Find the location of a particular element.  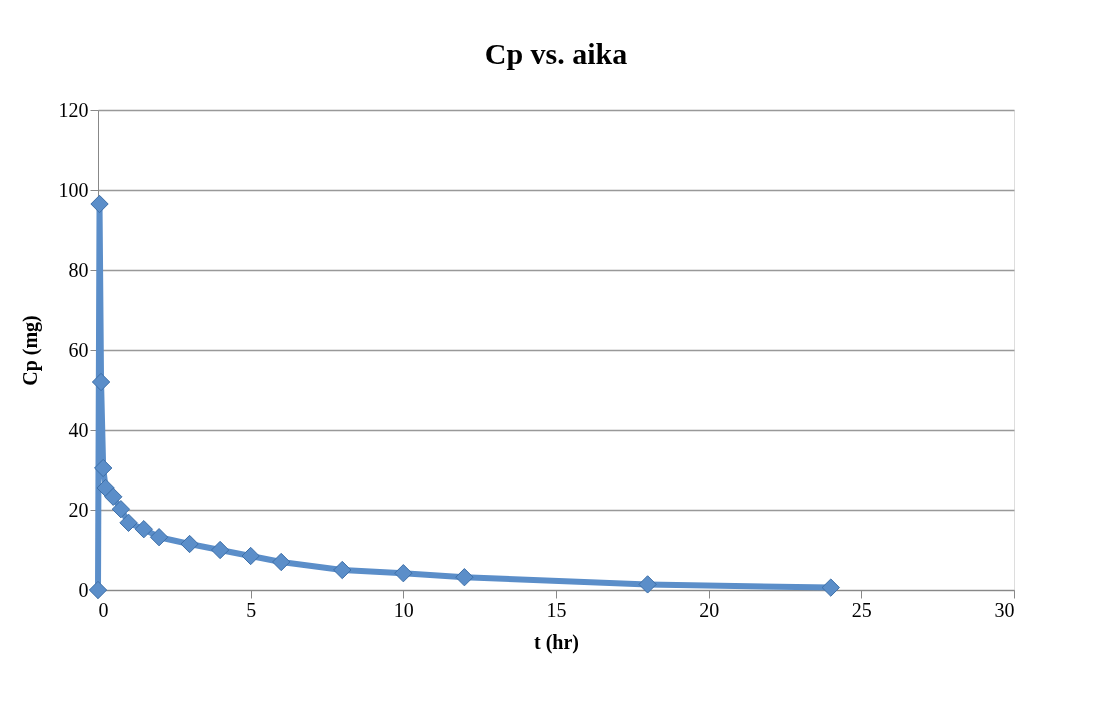

y-tick-label: 120 is located at coordinates (73, 109).